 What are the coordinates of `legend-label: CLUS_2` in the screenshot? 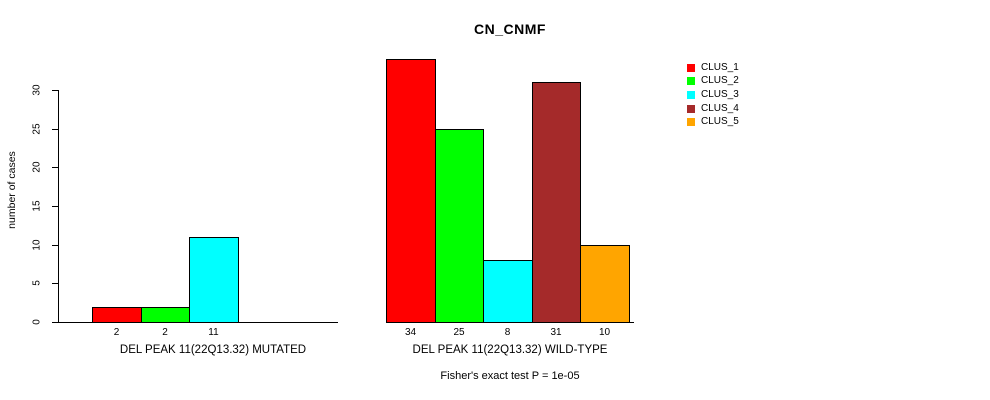 It's located at (720, 81).